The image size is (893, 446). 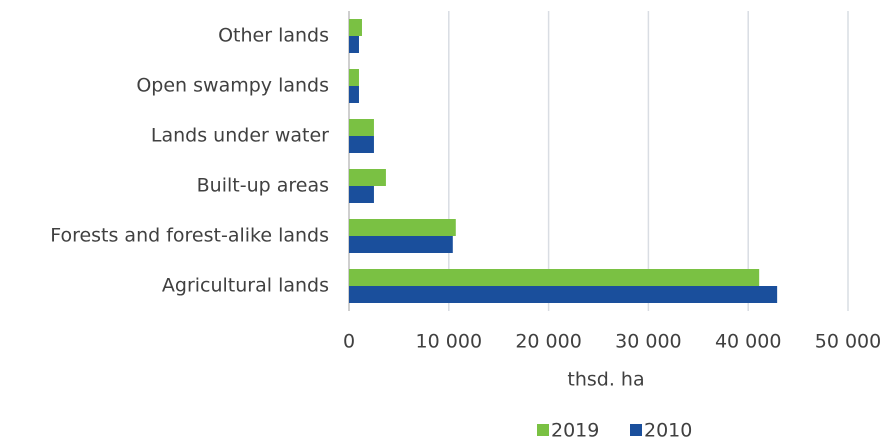 What do you see at coordinates (668, 431) in the screenshot?
I see `legend-label: 2010` at bounding box center [668, 431].